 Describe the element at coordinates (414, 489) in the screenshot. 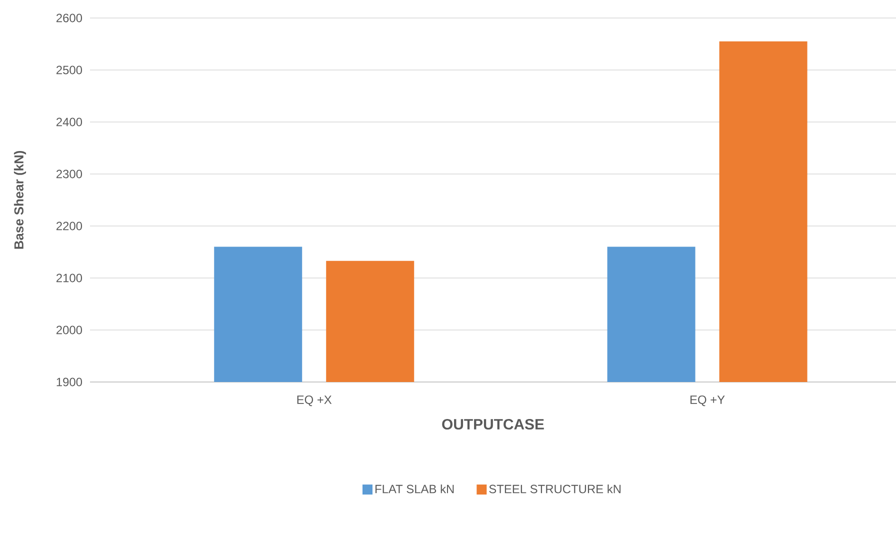

I see `legend-label: FLAT SLAB kN` at that location.